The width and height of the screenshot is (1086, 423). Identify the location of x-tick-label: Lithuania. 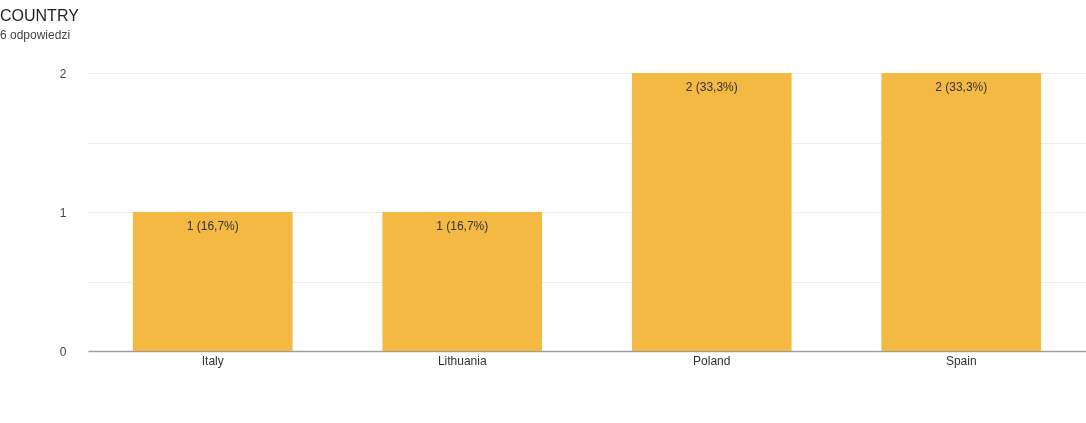
(462, 360).